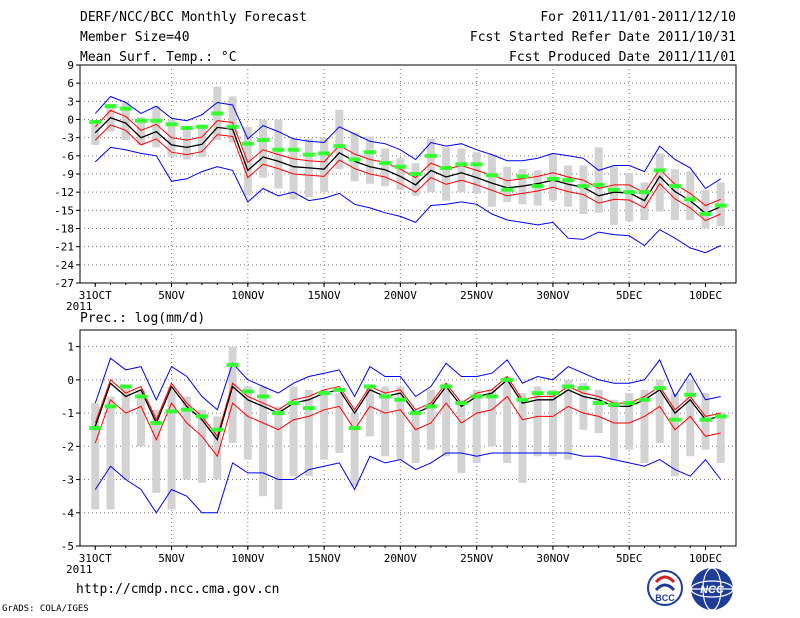  Describe the element at coordinates (193, 17) in the screenshot. I see `header-title: DERF/NCC/BCC Monthly Forecast` at that location.